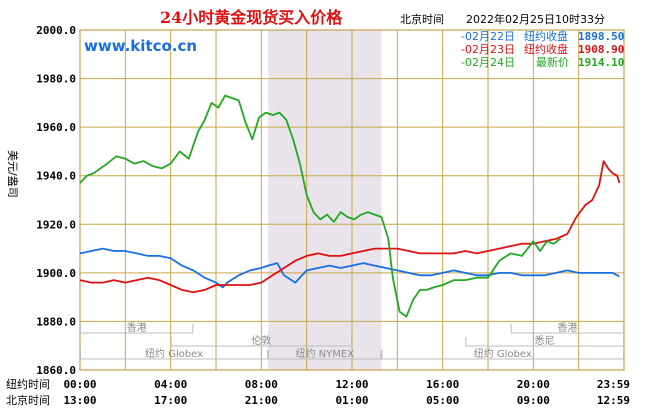  I want to click on chart-title: 24小时黄金现货买入价格, so click(251, 17).